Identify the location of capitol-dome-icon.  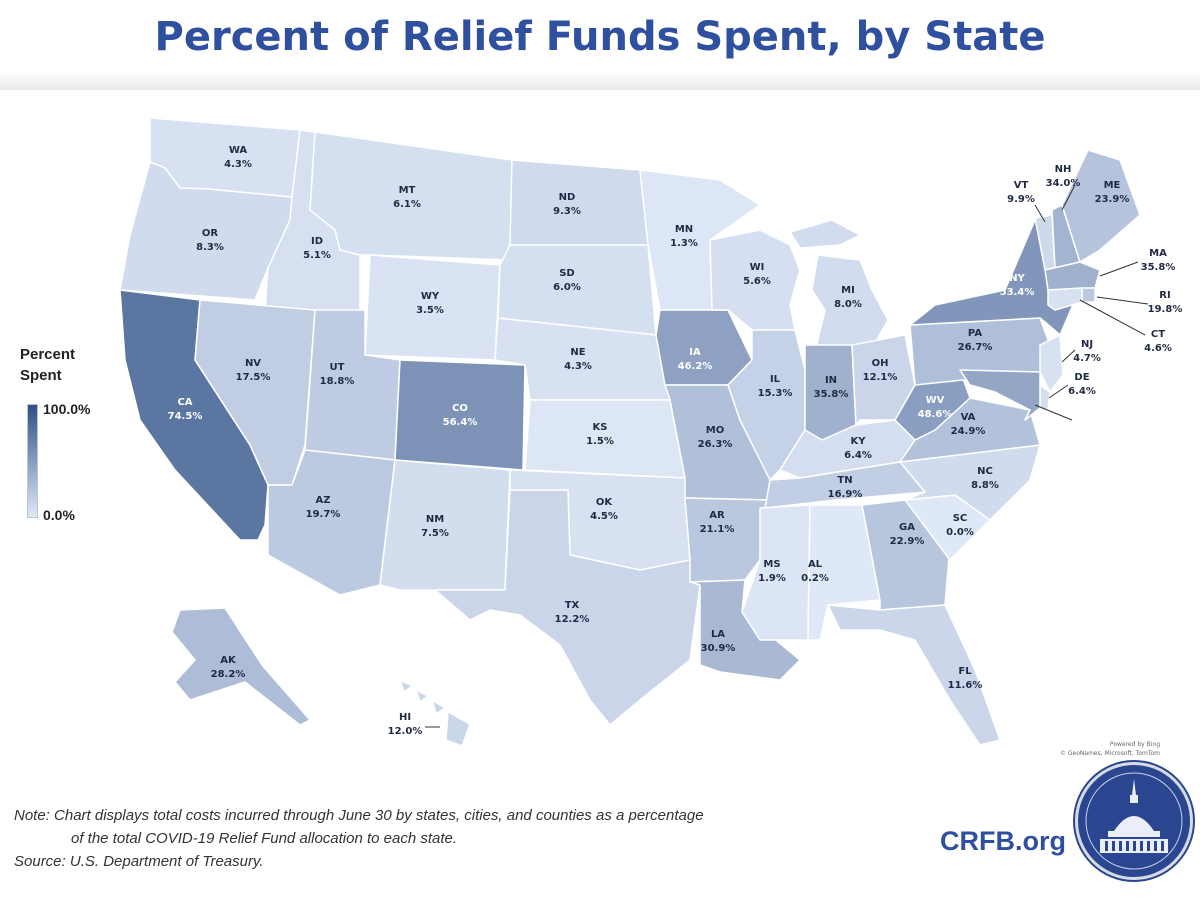
(1134, 821).